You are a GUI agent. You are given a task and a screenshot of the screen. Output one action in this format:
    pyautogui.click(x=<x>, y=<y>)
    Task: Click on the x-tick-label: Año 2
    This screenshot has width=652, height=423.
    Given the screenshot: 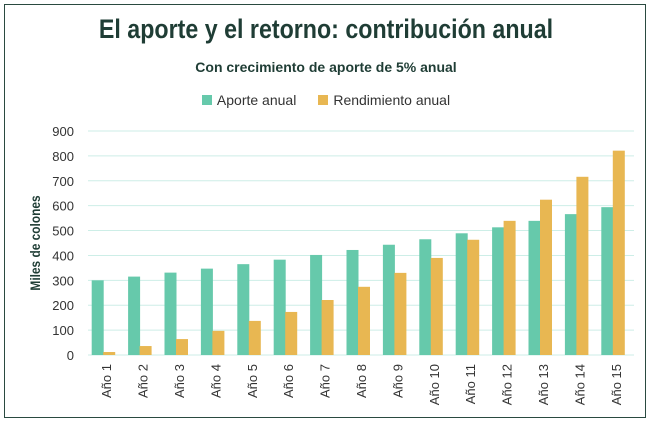 What is the action you would take?
    pyautogui.click(x=143, y=381)
    